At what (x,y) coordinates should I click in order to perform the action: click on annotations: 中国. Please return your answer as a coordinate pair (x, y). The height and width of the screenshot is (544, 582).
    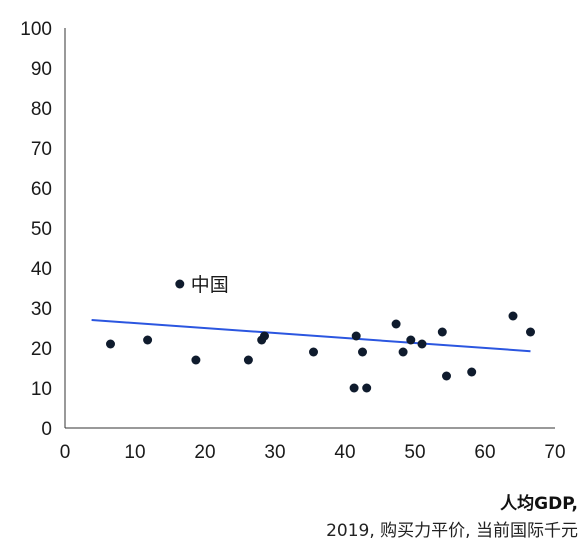
    Looking at the image, I should click on (210, 285).